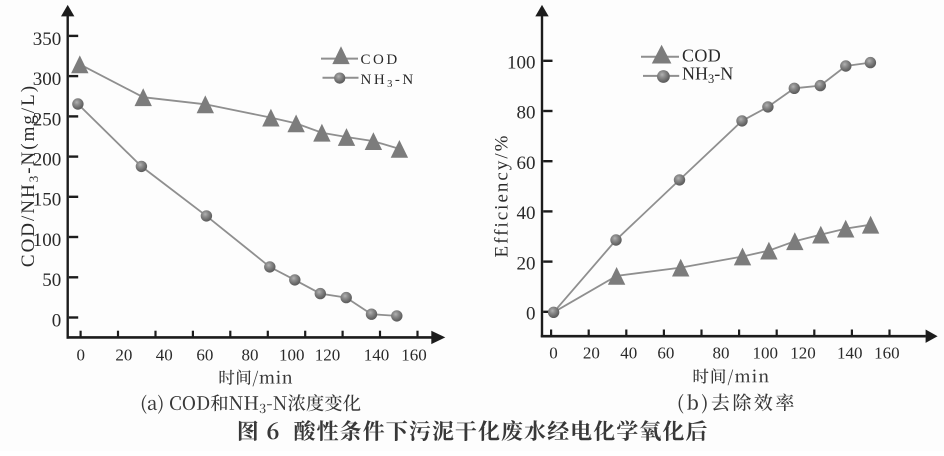 This screenshot has width=944, height=456. Describe the element at coordinates (47, 200) in the screenshot. I see `svg-text: 150` at that location.